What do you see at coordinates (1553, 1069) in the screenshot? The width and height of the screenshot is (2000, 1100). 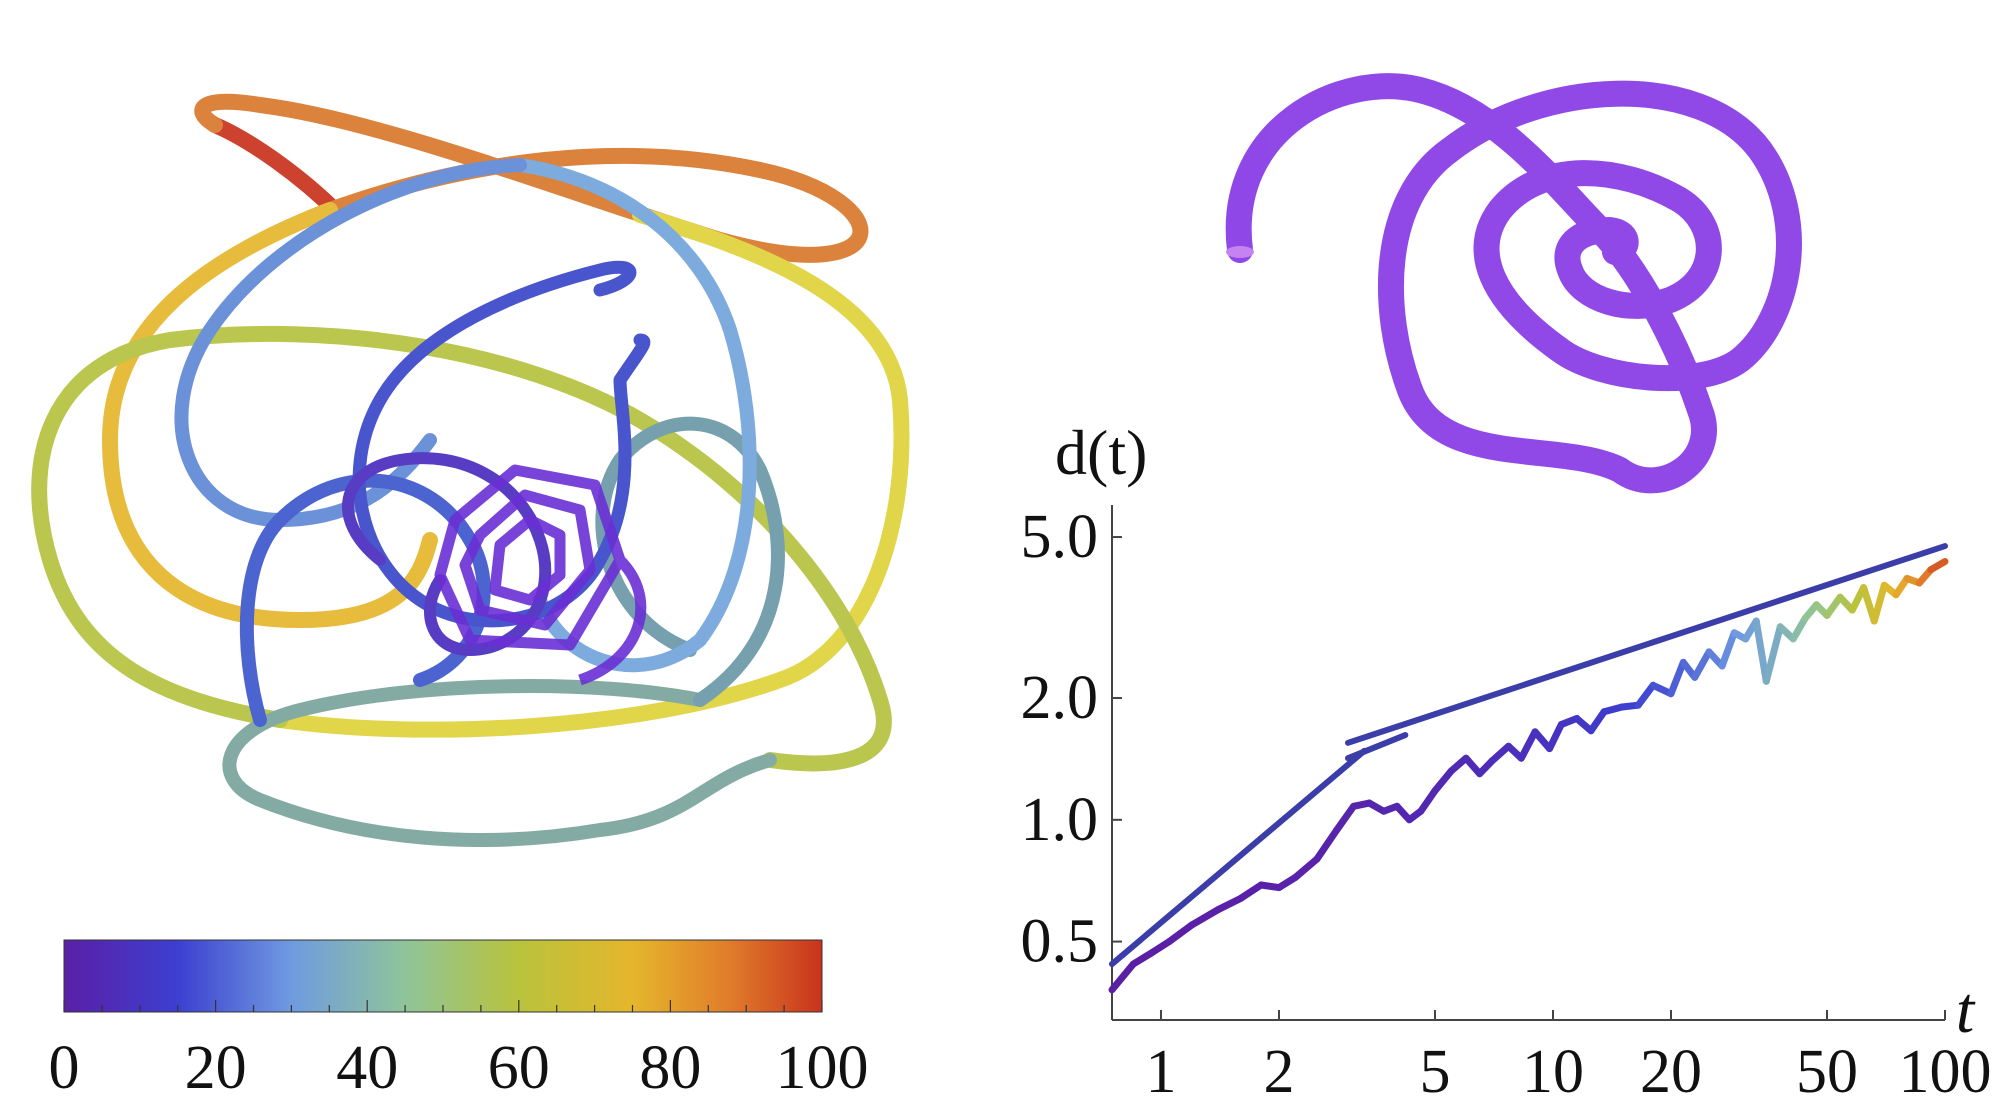 I see `x-tick-label-10: 10` at bounding box center [1553, 1069].